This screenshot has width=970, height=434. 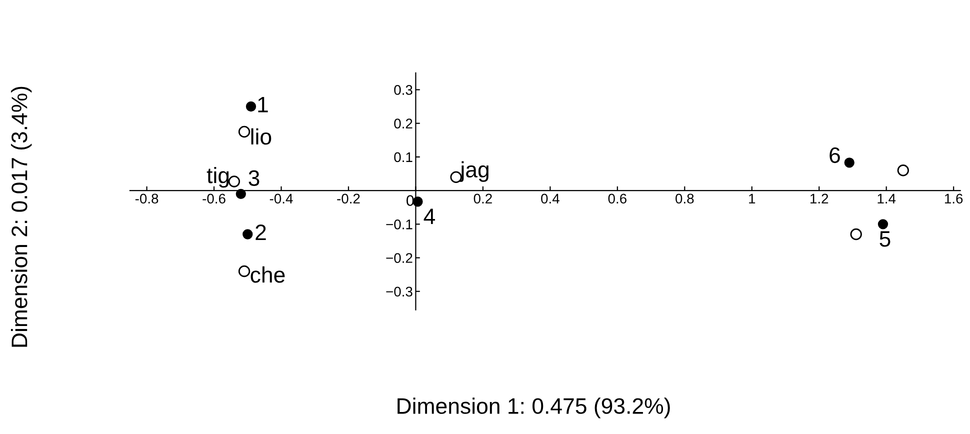 I want to click on y-tick-label: 0.2, so click(x=403, y=123).